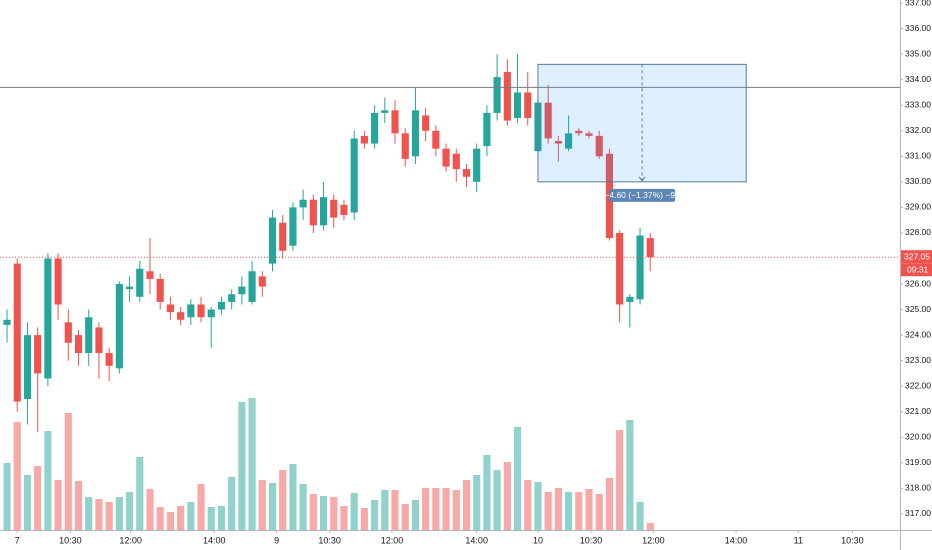 The height and width of the screenshot is (550, 932). What do you see at coordinates (70, 540) in the screenshot?
I see `x-tick-label: 10:30` at bounding box center [70, 540].